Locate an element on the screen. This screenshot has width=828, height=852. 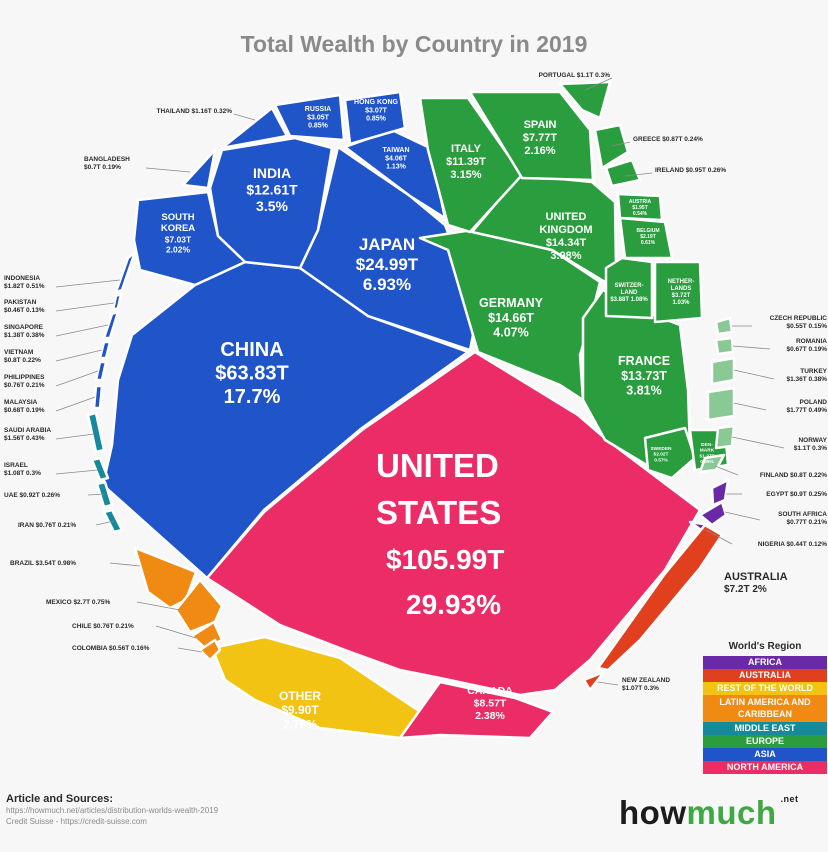
outer-label-vietnam-value: $0.8T 0.22% is located at coordinates (22, 360).